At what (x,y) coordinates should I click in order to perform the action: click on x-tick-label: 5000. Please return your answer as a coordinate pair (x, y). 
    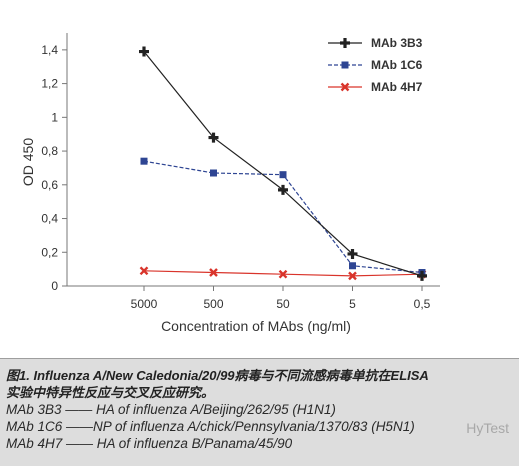
    Looking at the image, I should click on (144, 304).